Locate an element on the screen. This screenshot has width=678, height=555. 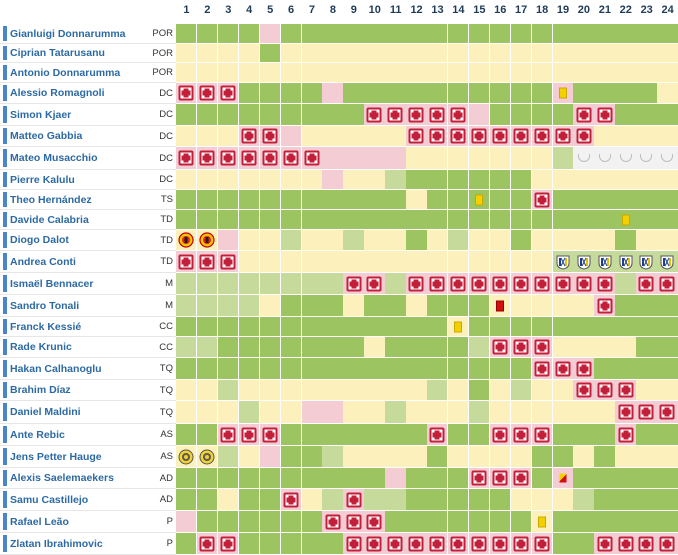
player-name: Sandro Tonali is located at coordinates (45, 305).